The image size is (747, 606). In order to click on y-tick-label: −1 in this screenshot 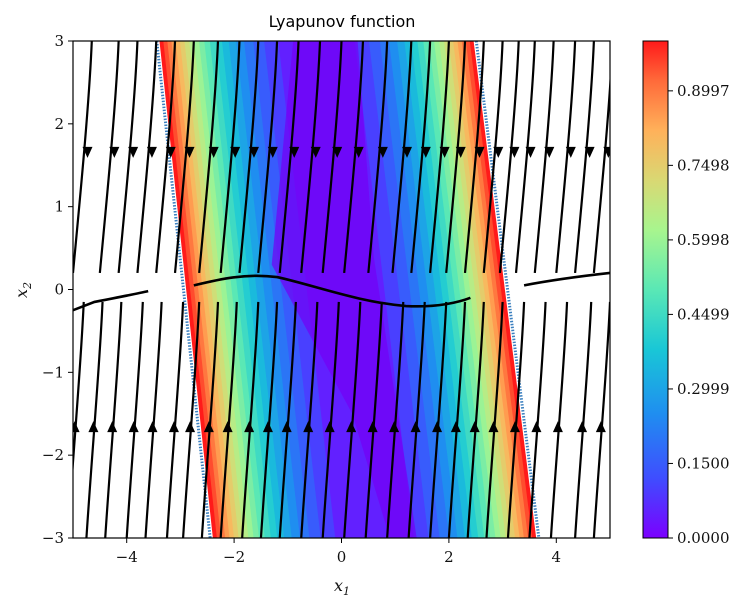, I will do `click(53, 372)`.